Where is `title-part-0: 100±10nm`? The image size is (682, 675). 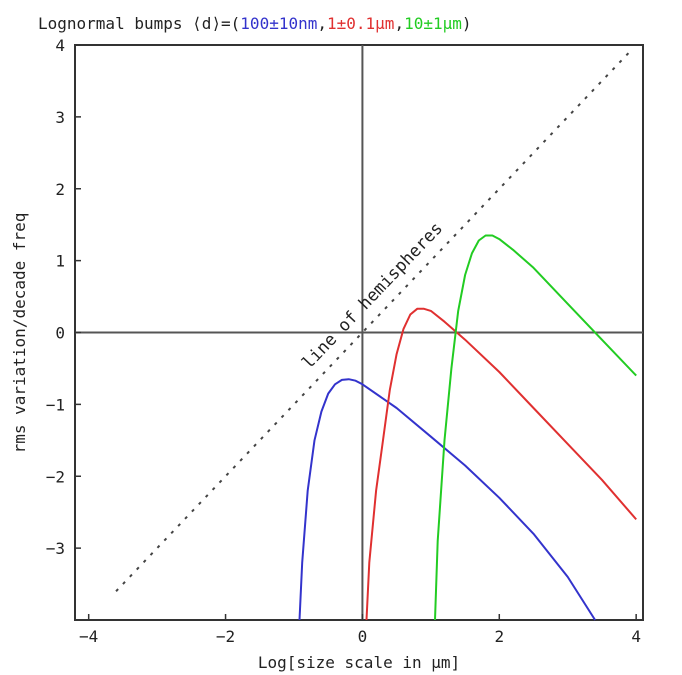
title-part-0: 100±10nm is located at coordinates (278, 23).